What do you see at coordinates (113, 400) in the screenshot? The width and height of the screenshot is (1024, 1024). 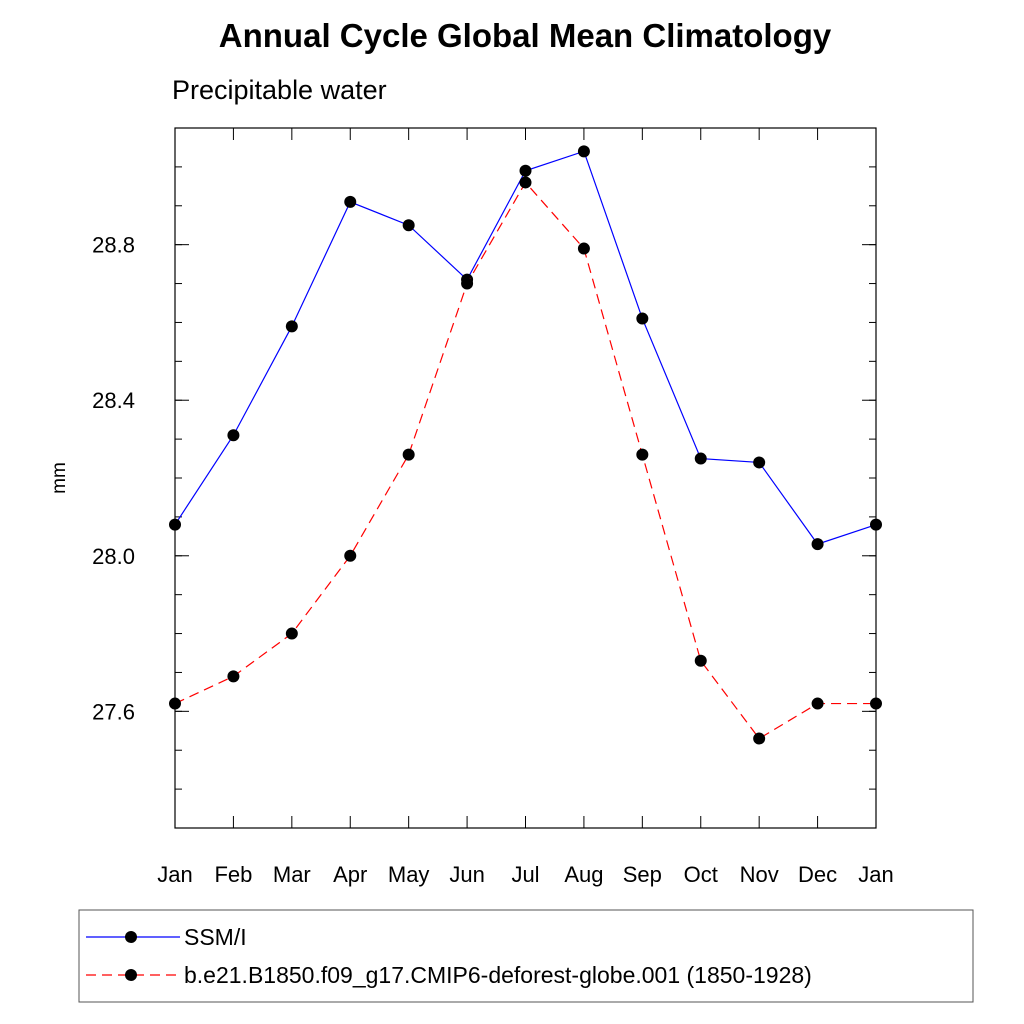 I see `y-tick-label: 28.4` at bounding box center [113, 400].